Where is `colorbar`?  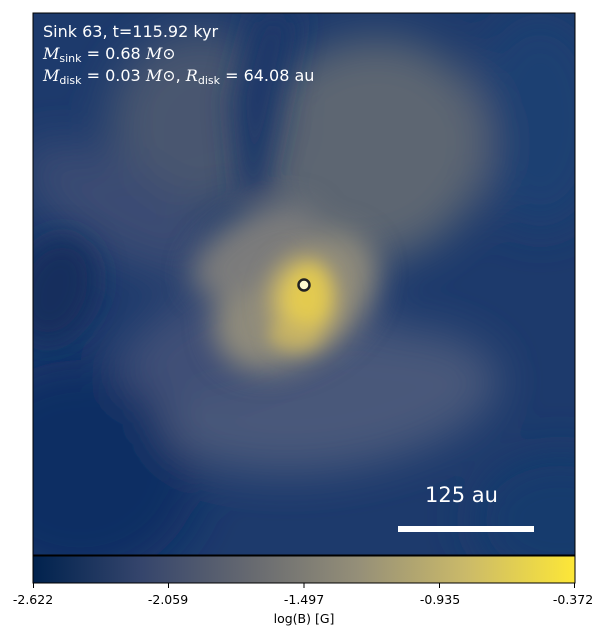
colorbar is located at coordinates (304, 569).